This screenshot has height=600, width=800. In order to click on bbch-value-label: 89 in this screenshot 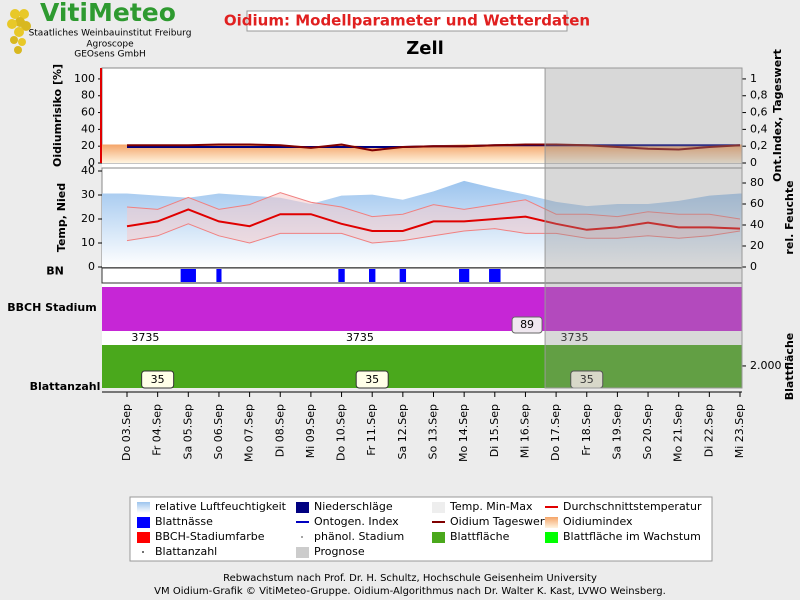, I will do `click(527, 324)`.